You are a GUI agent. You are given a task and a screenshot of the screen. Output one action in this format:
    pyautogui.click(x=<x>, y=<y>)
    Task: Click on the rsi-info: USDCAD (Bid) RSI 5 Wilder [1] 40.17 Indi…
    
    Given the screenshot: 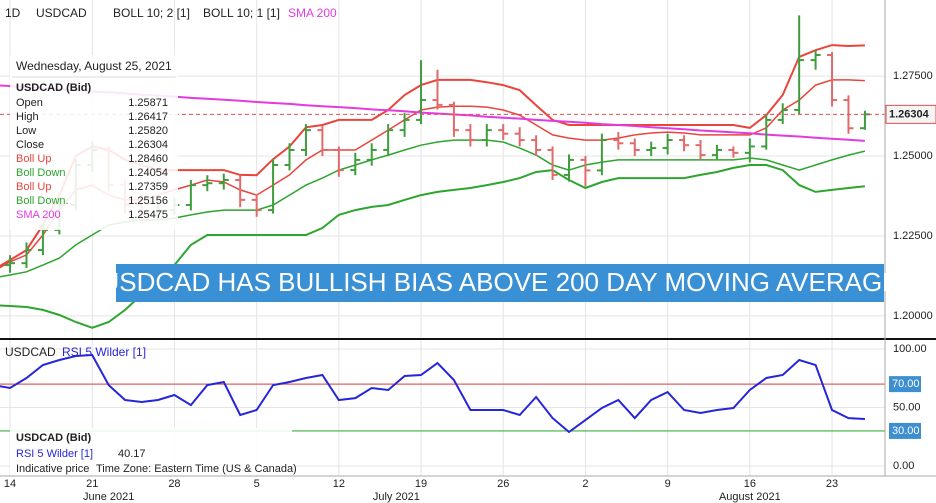 What is the action you would take?
    pyautogui.click(x=153, y=451)
    